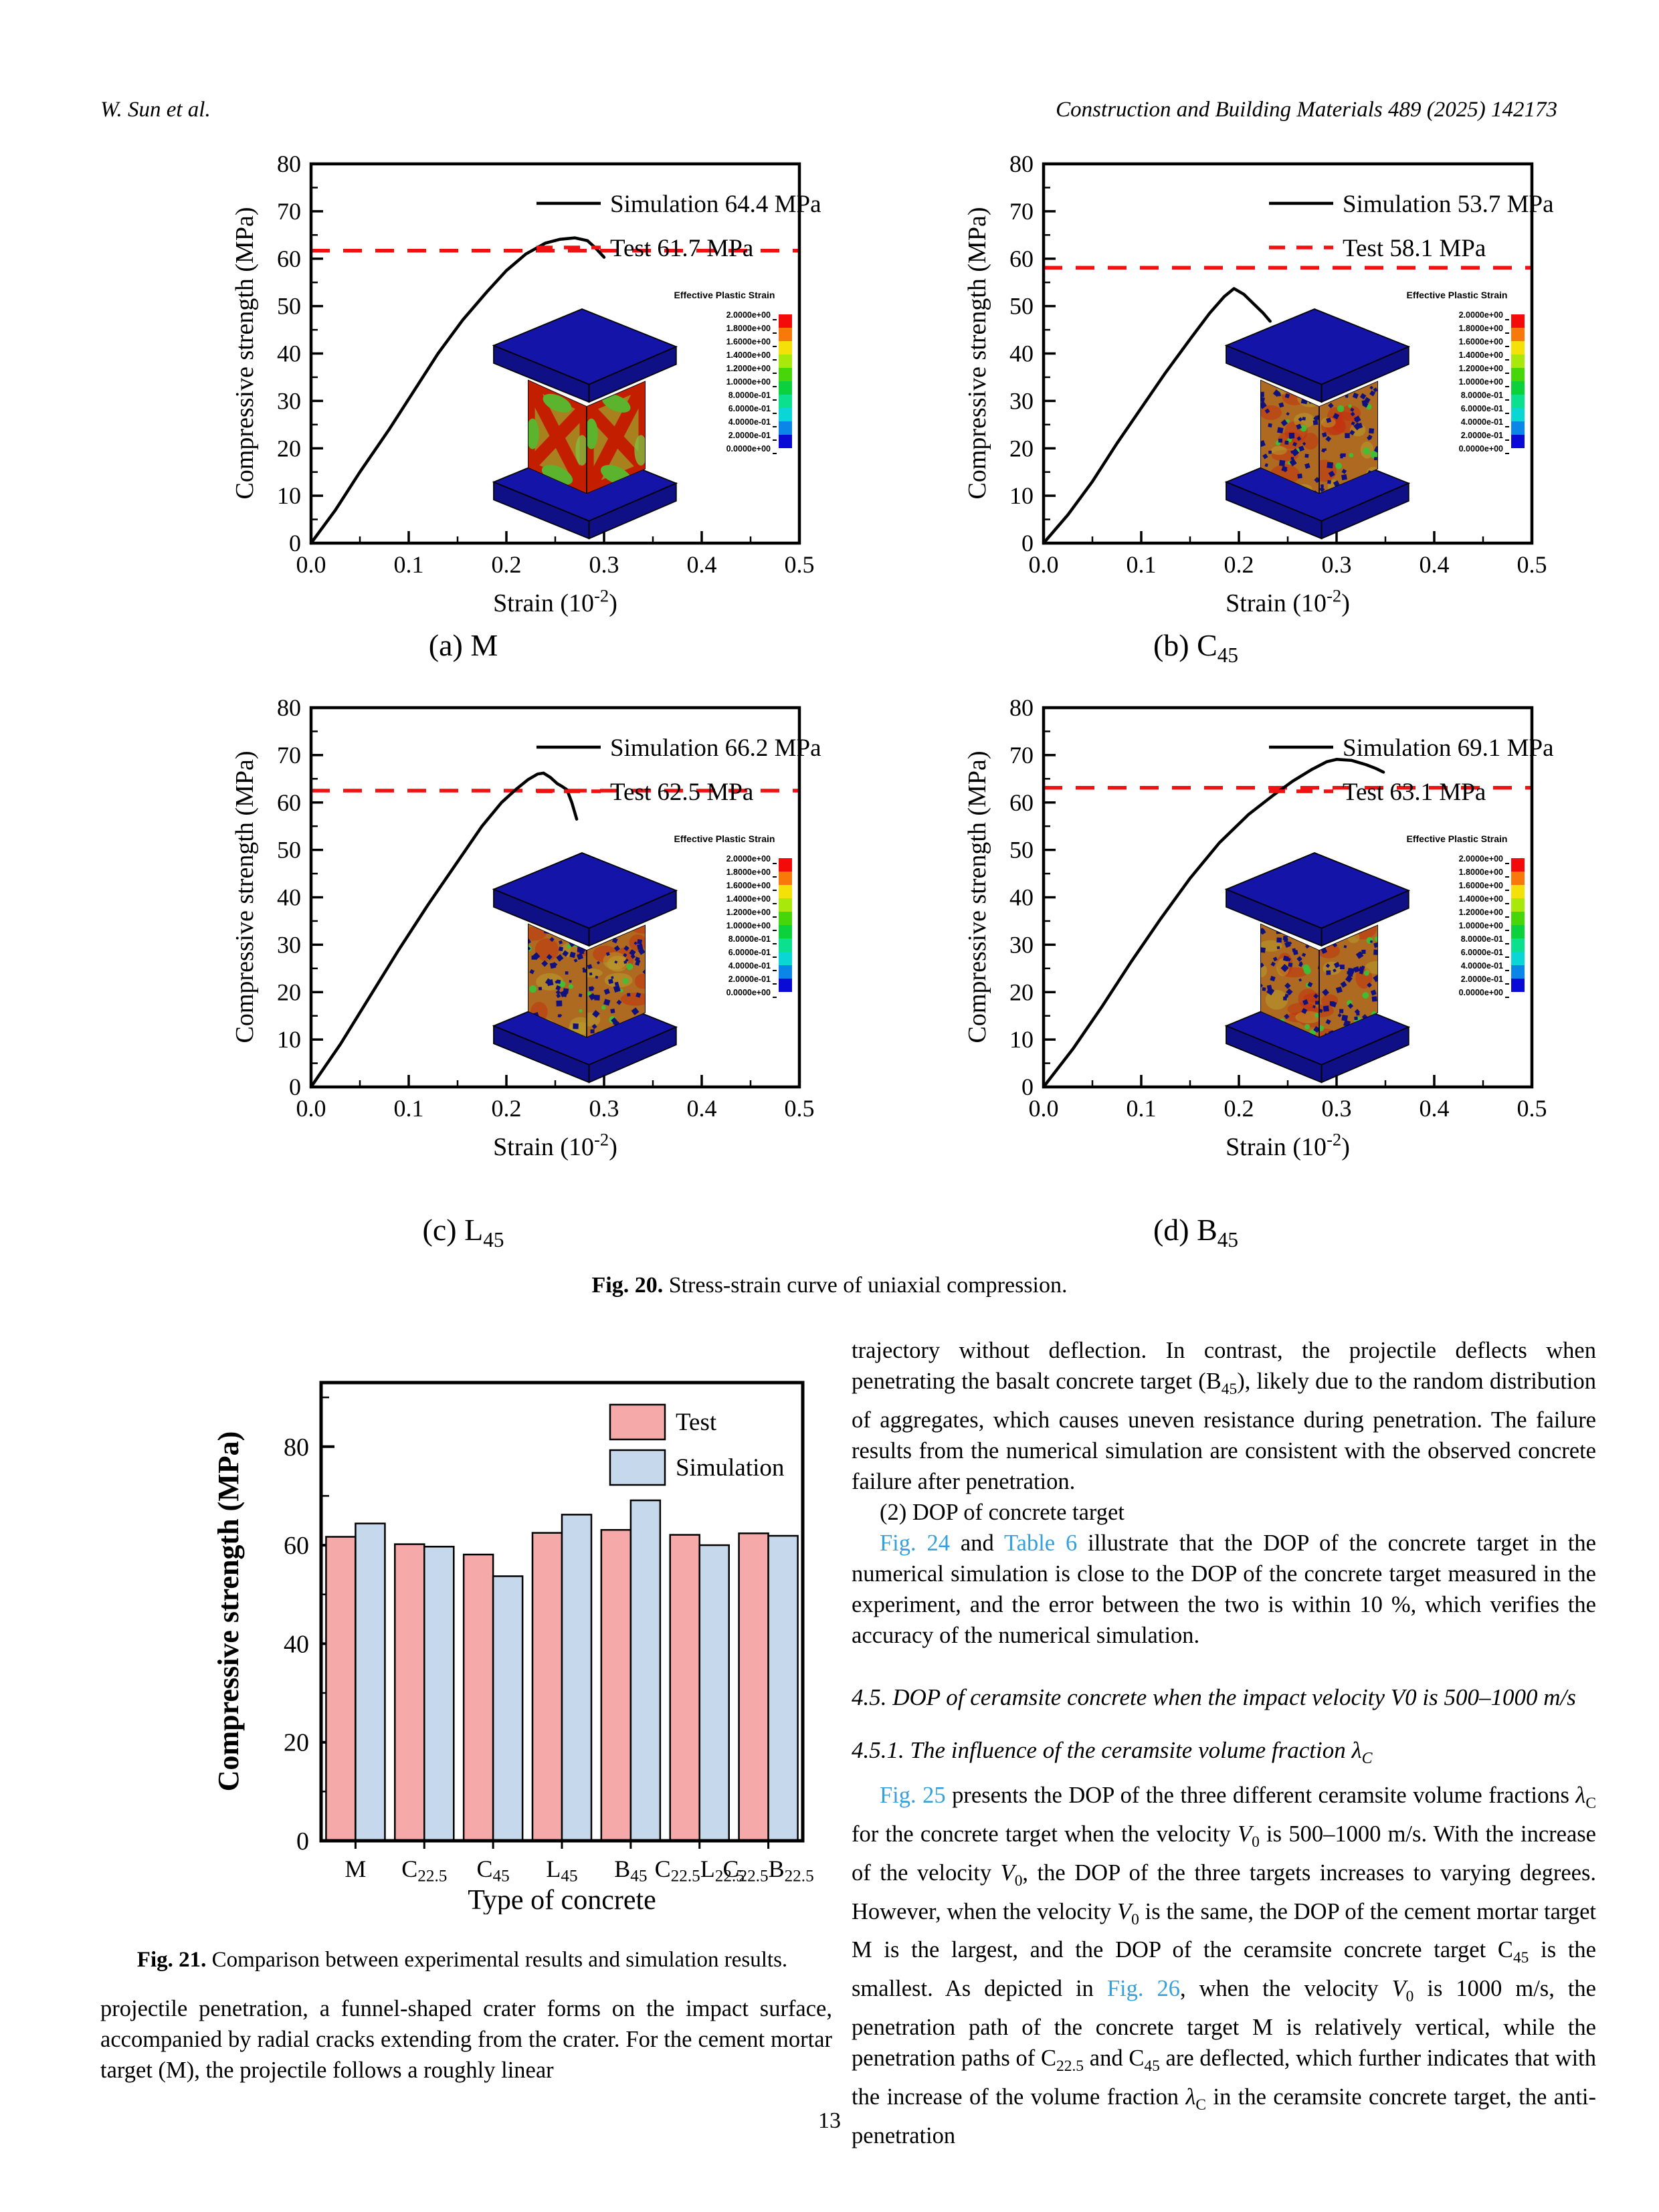 The image size is (1659, 2212). I want to click on paragraph-dop-item: (2) DOP of concrete target, so click(1002, 1512).